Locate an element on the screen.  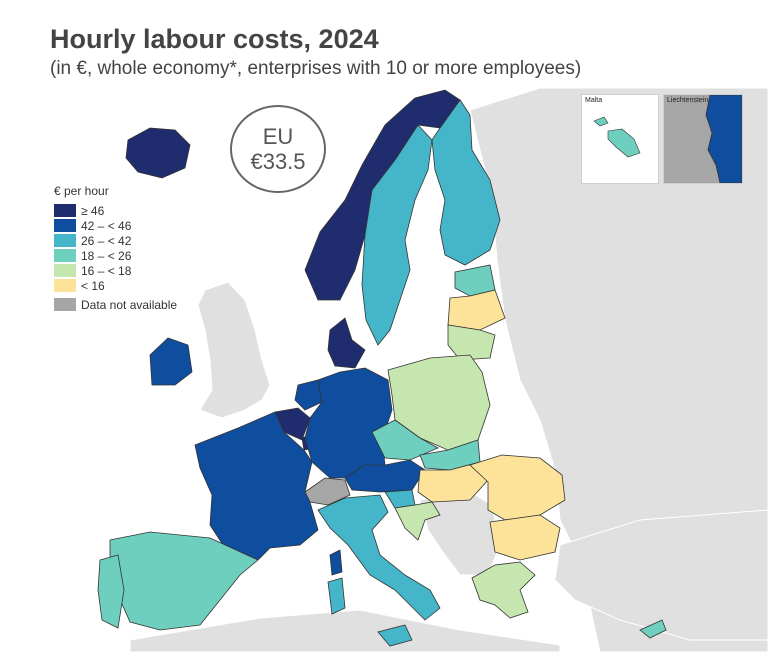
eu-badge-label: EU is located at coordinates (278, 136).